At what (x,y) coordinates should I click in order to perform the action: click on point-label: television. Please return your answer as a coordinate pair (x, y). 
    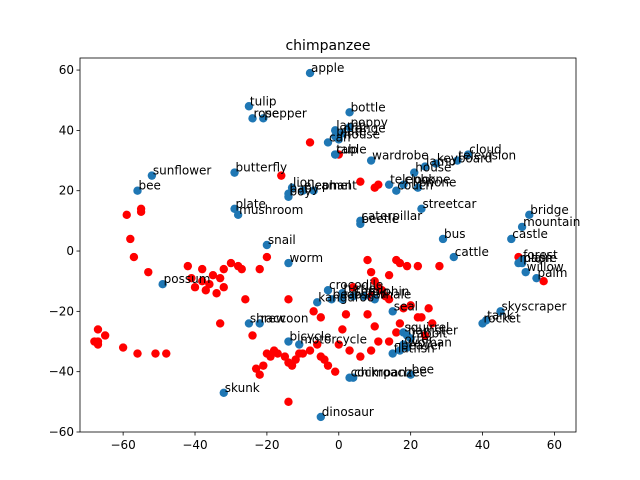
    Looking at the image, I should click on (487, 156).